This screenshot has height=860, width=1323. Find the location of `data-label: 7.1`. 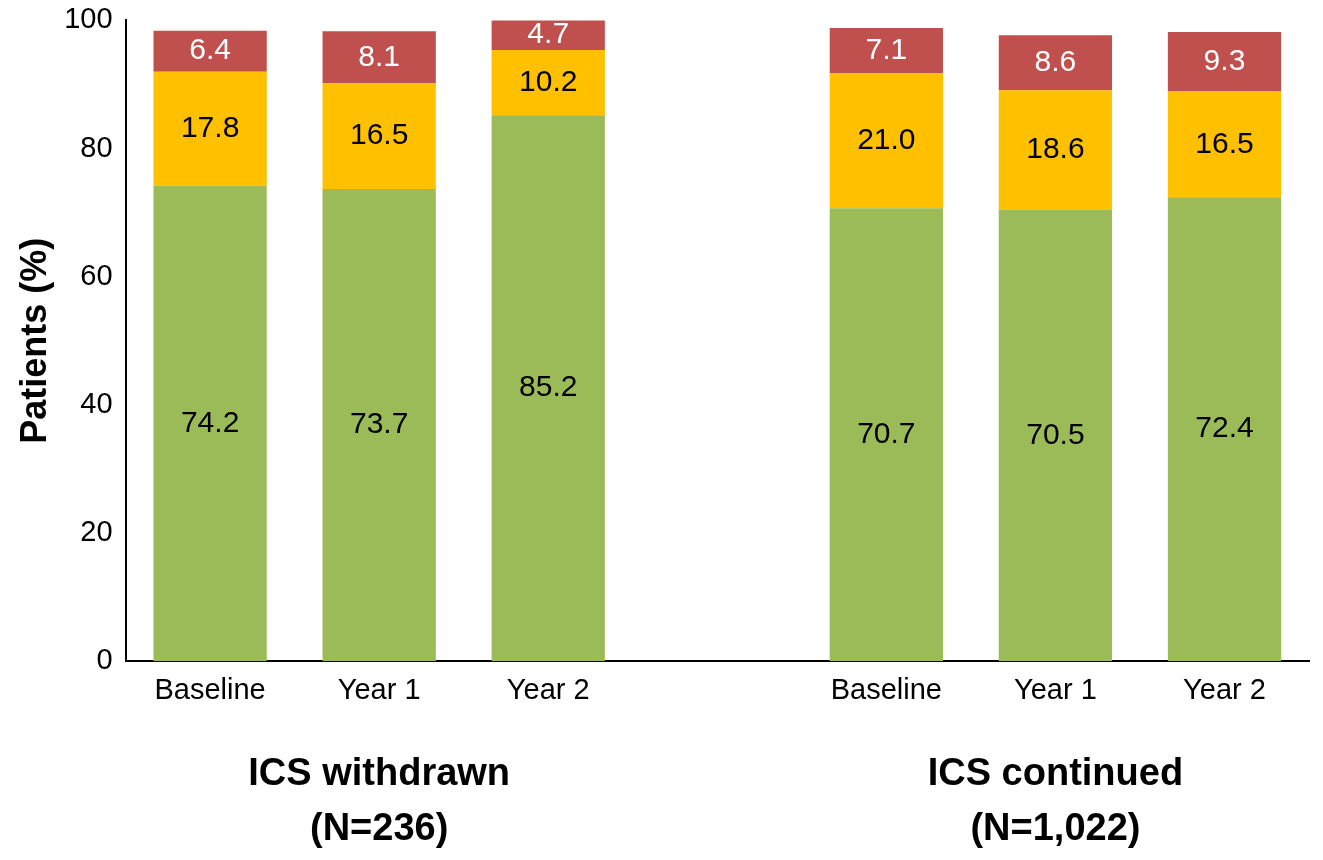

data-label: 7.1 is located at coordinates (886, 49).